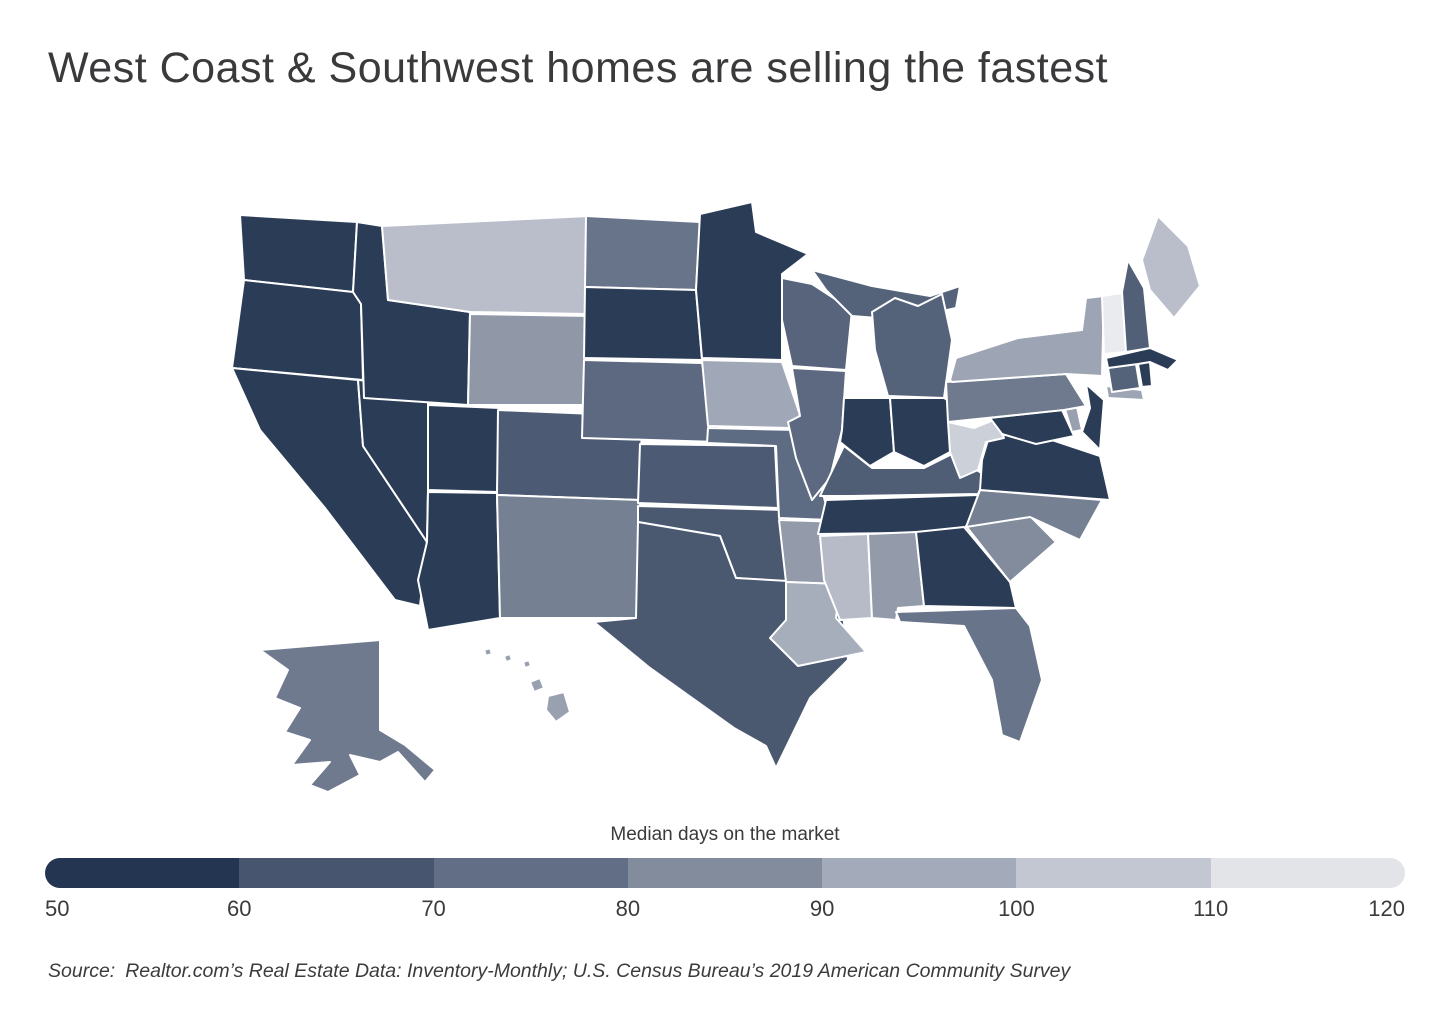 The width and height of the screenshot is (1450, 1012). I want to click on state-MS: Mississippi, so click(846, 577).